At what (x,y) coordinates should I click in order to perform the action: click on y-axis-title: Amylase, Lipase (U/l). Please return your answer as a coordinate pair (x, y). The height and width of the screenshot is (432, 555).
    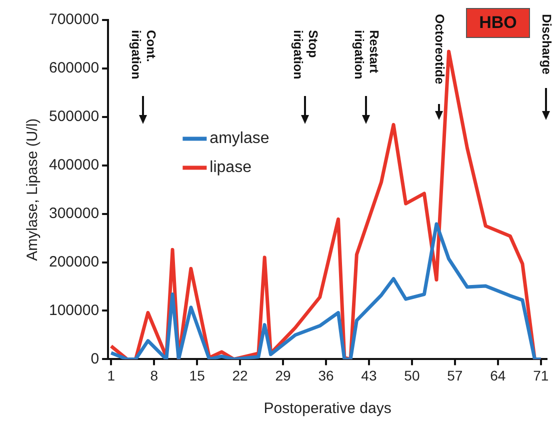
    Looking at the image, I should click on (33, 189).